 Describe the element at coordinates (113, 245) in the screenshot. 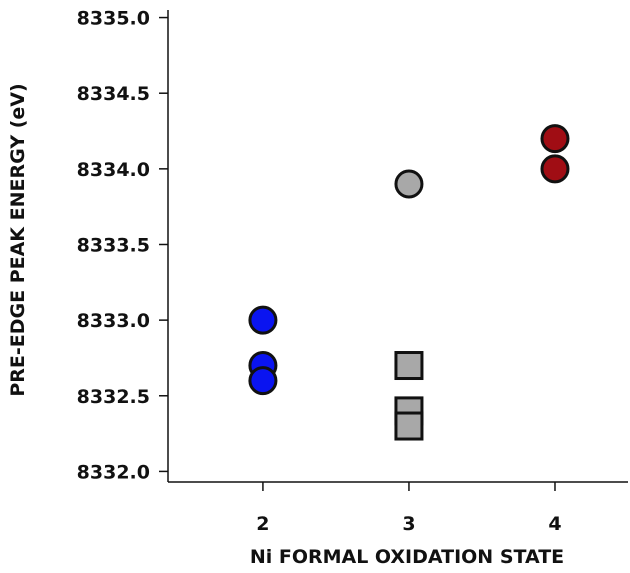

I see `y-tick-label: 8333.5` at that location.